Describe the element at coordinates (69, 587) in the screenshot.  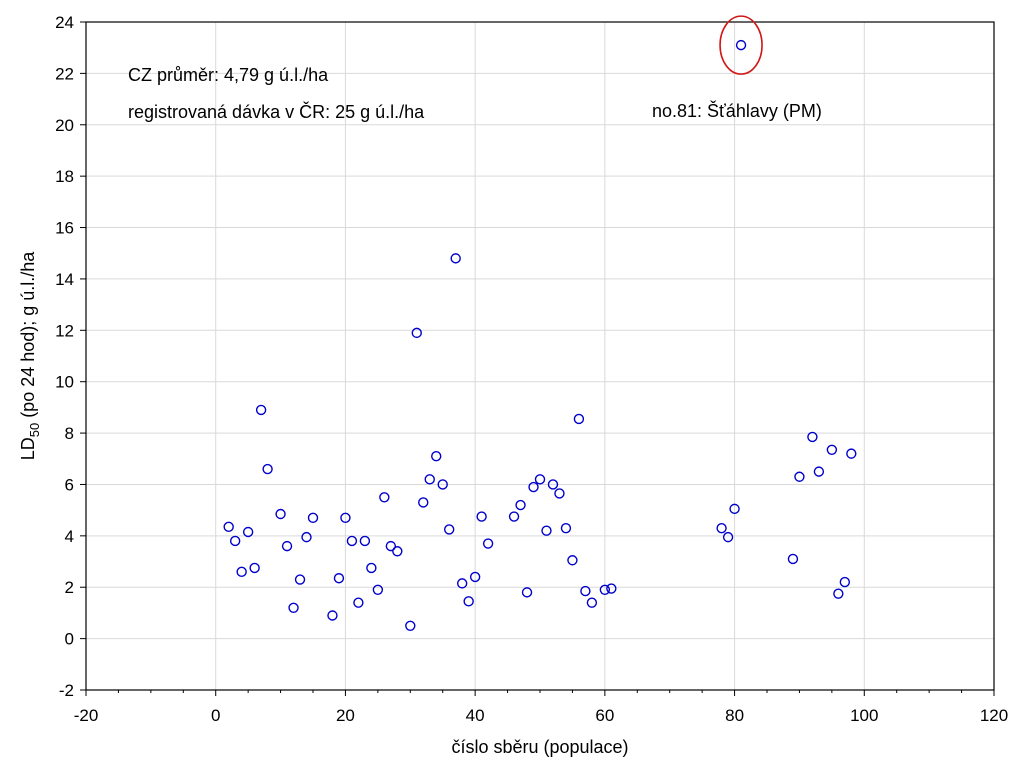
I see `y-tick-label: 2` at that location.